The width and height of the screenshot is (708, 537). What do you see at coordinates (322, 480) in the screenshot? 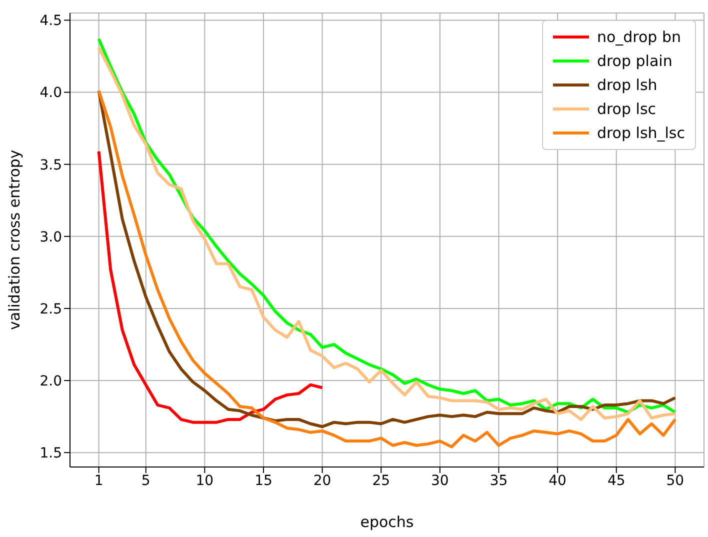
I see `x-tick-label: 20` at bounding box center [322, 480].